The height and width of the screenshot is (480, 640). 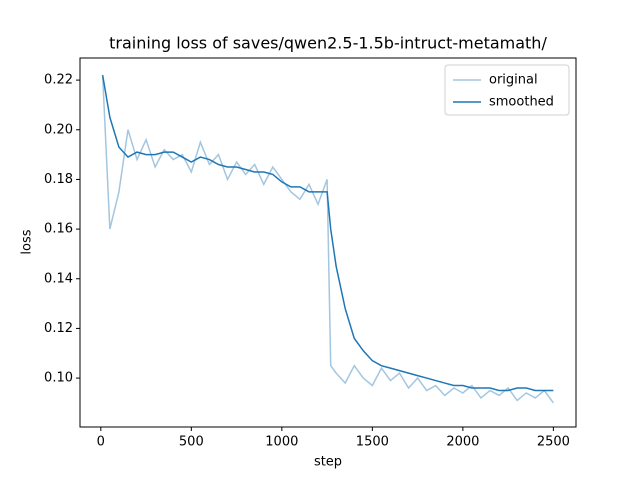 I want to click on y-tick-label: 0.14, so click(x=58, y=278).